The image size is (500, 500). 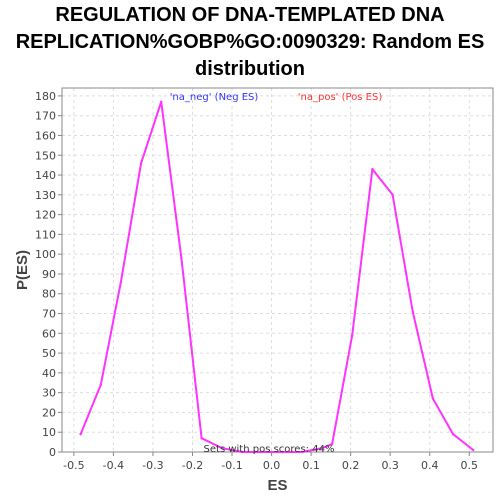 I want to click on x-tick-label: 0.5, so click(x=470, y=465).